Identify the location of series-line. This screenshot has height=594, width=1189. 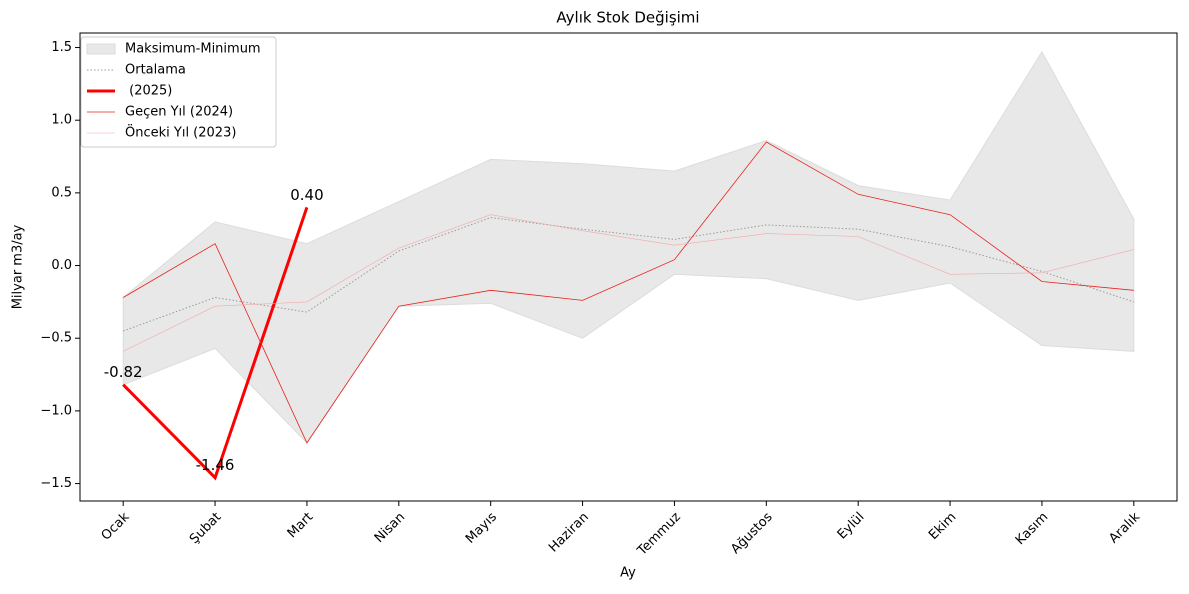
(215, 343).